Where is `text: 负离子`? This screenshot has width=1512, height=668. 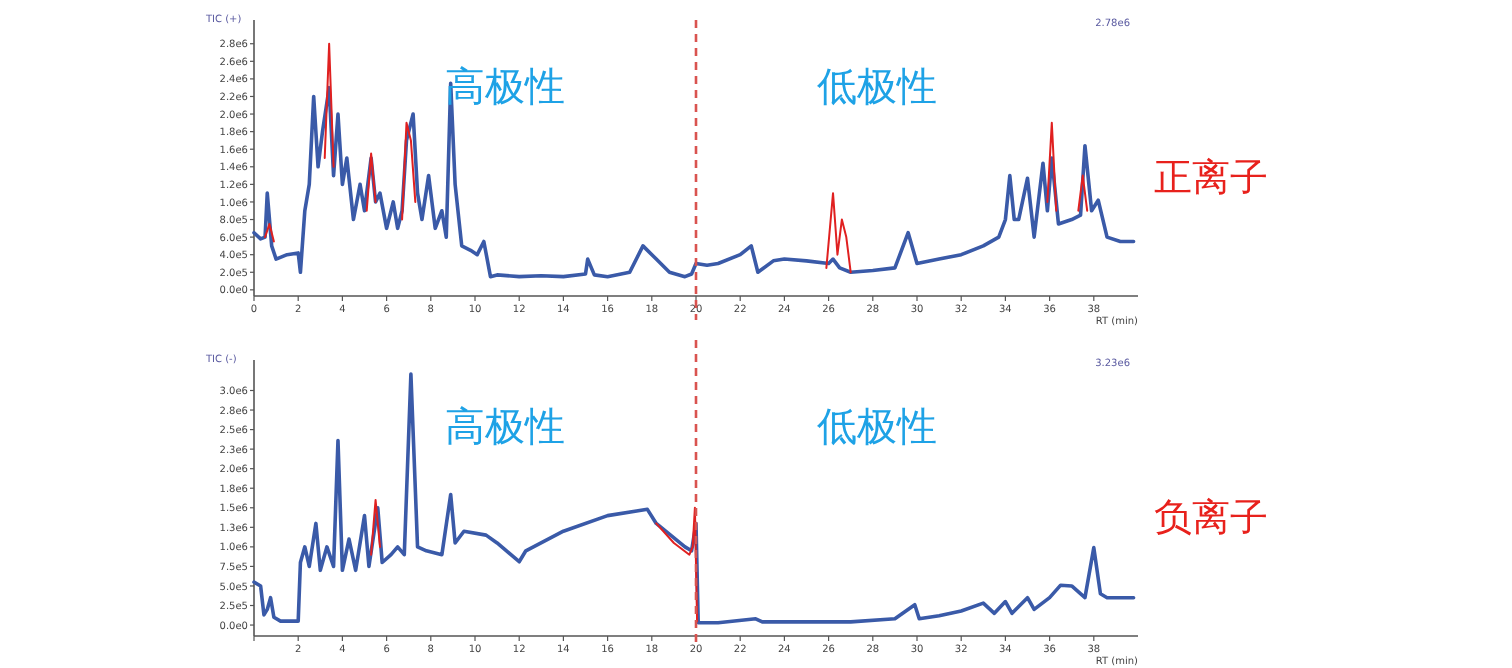
text: 负离子 is located at coordinates (1211, 518).